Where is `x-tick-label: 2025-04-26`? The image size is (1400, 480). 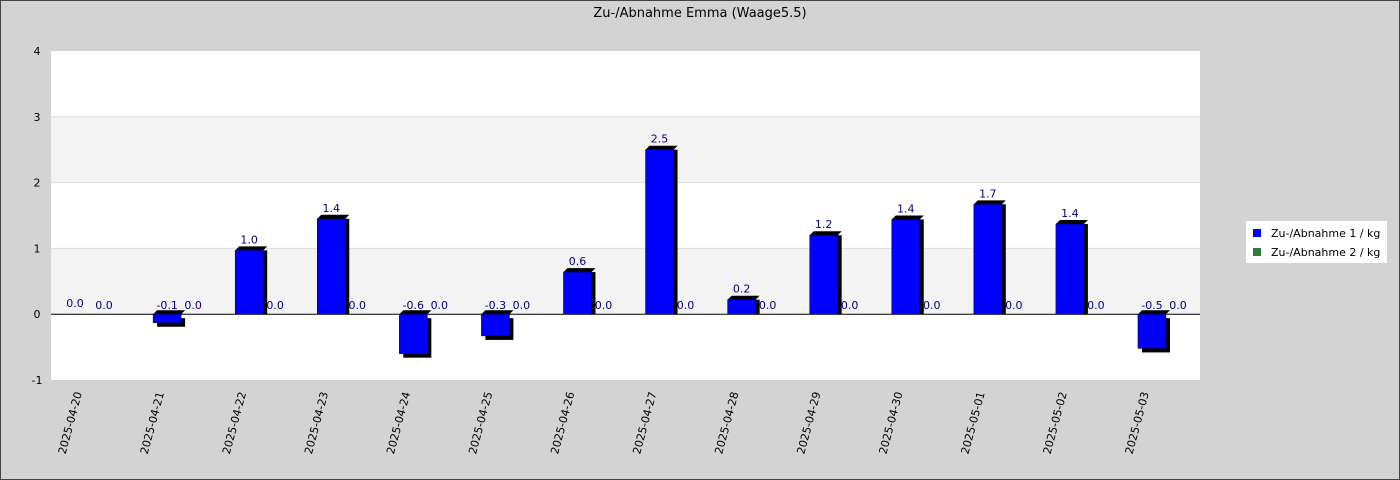 x-tick-label: 2025-04-26 is located at coordinates (562, 422).